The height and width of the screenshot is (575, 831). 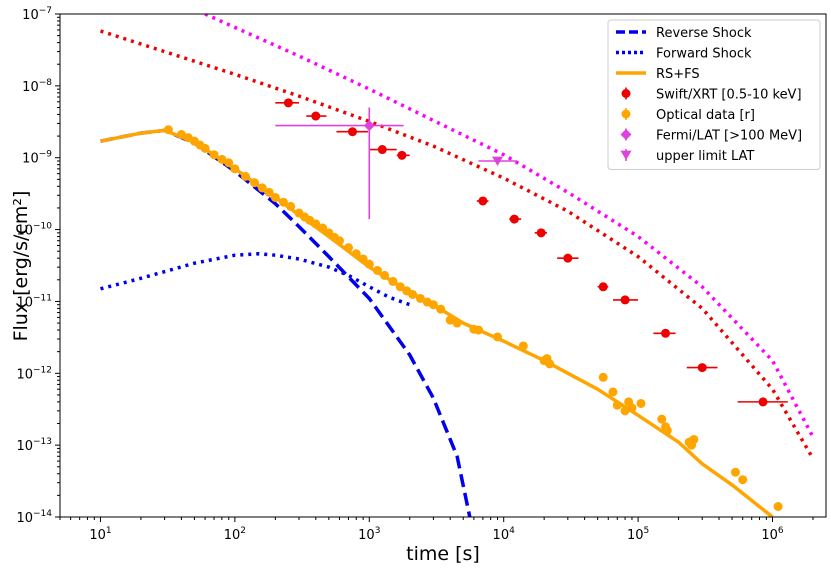 I want to click on y-axis: 10⁻¹⁴ 10⁻¹³ 10⁻¹² 10⁻¹¹ 10⁻¹⁰ 10⁻⁹ 10⁻⁸ 10⁻⁷, so click(x=38, y=266).